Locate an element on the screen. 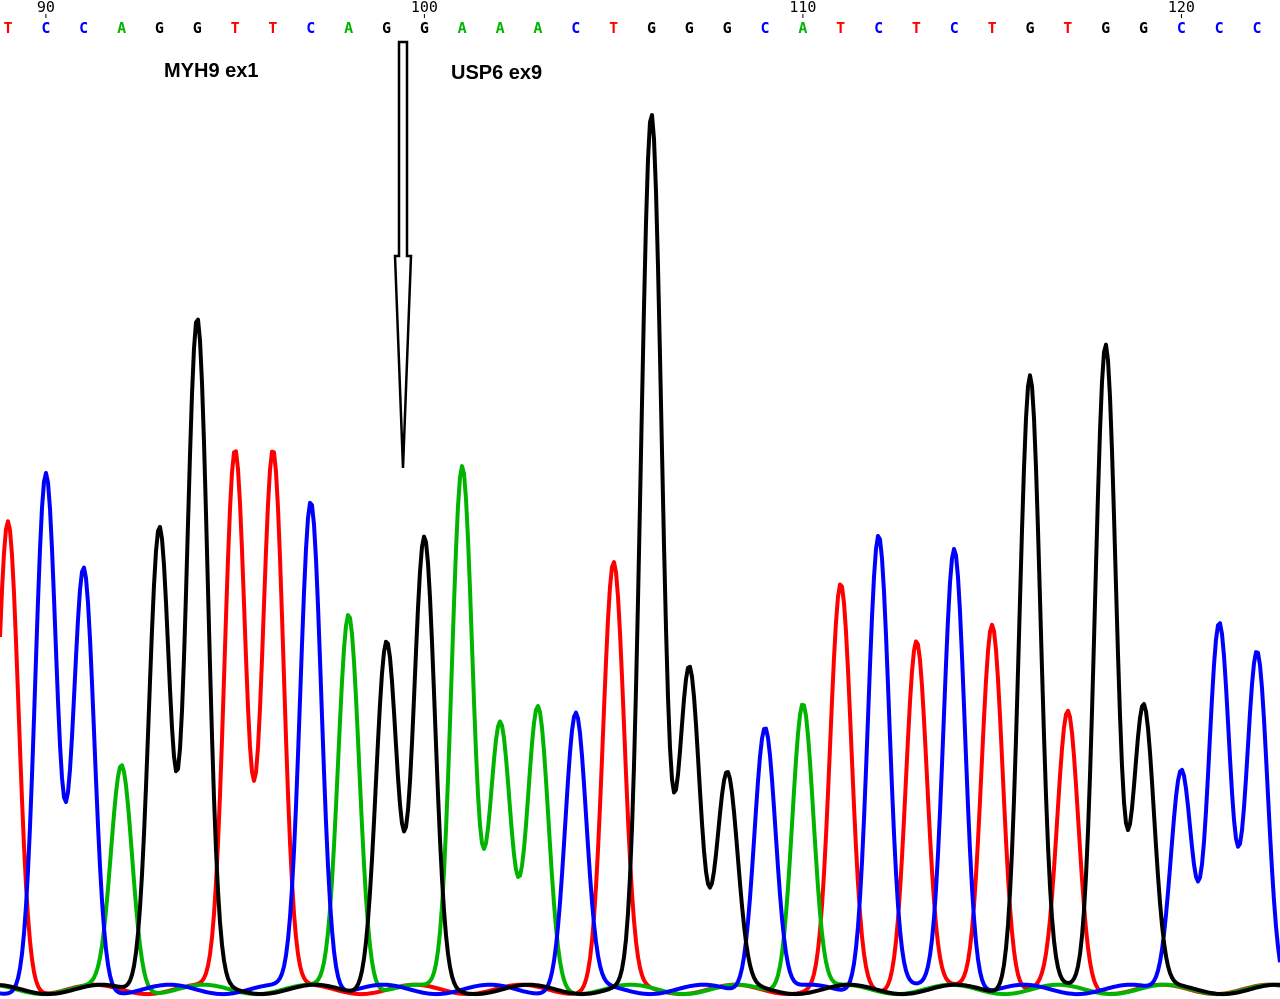  breakpoint-arrow-icon is located at coordinates (403, 254).